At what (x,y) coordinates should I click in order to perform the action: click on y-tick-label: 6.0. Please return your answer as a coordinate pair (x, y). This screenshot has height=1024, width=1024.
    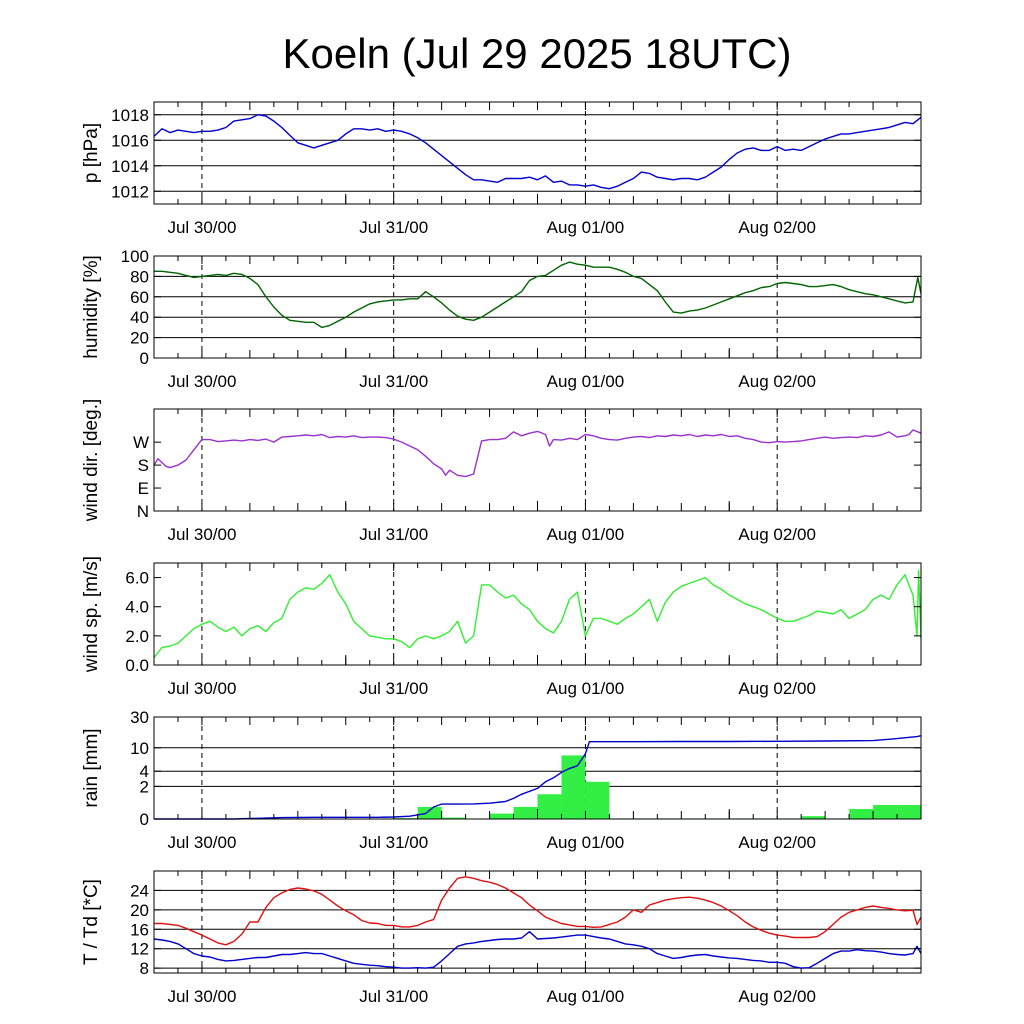
    Looking at the image, I should click on (137, 578).